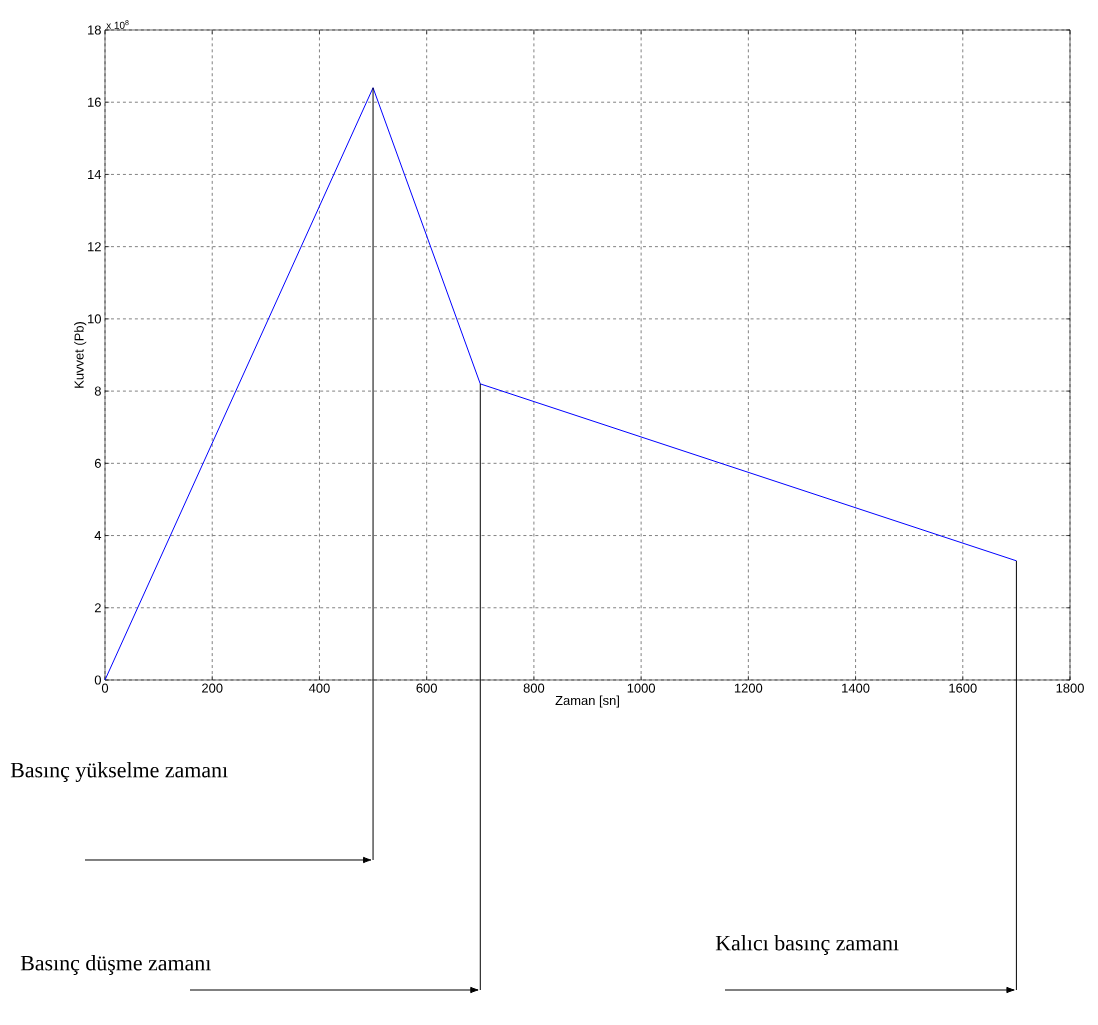  What do you see at coordinates (641, 688) in the screenshot?
I see `x-tick-label: 1000` at bounding box center [641, 688].